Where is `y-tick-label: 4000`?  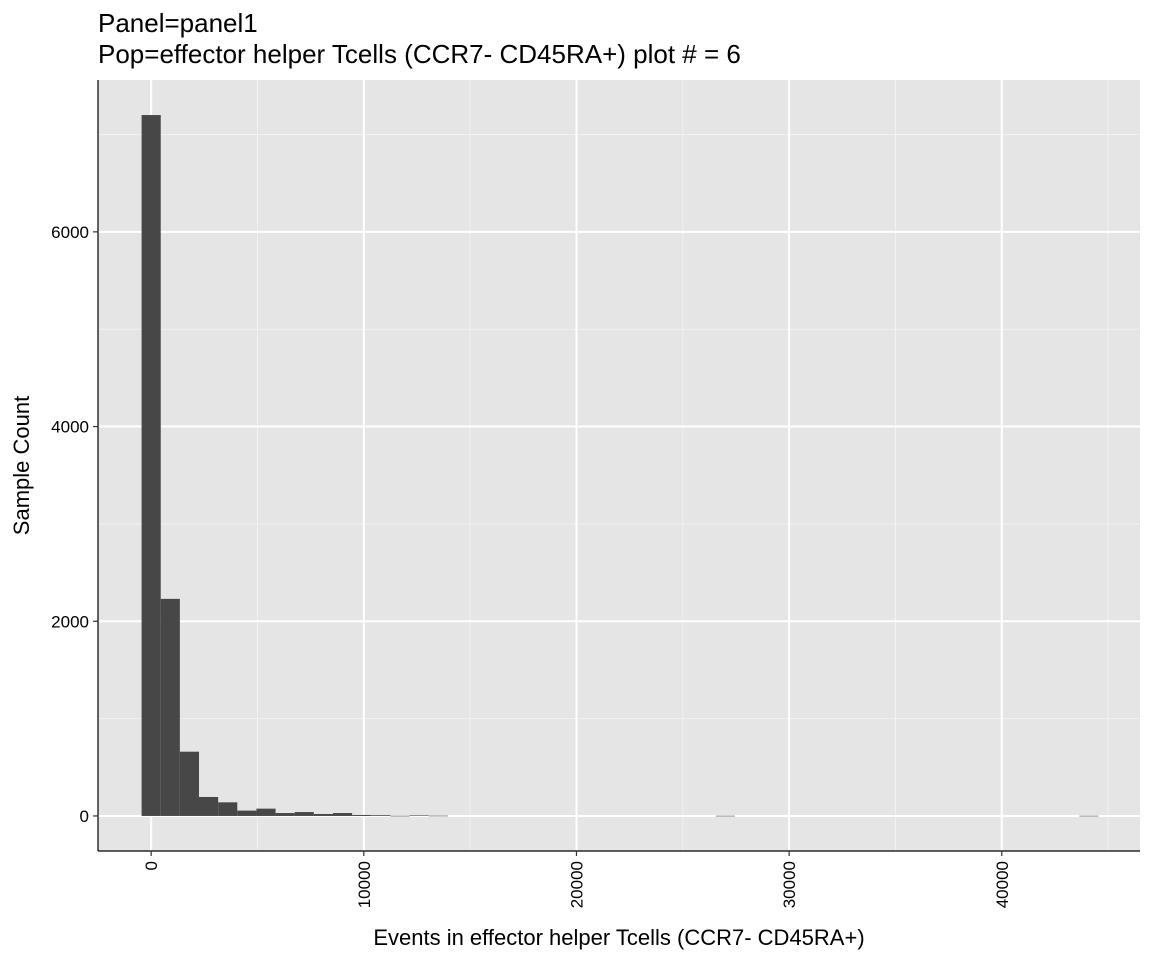
y-tick-label: 4000 is located at coordinates (70, 427).